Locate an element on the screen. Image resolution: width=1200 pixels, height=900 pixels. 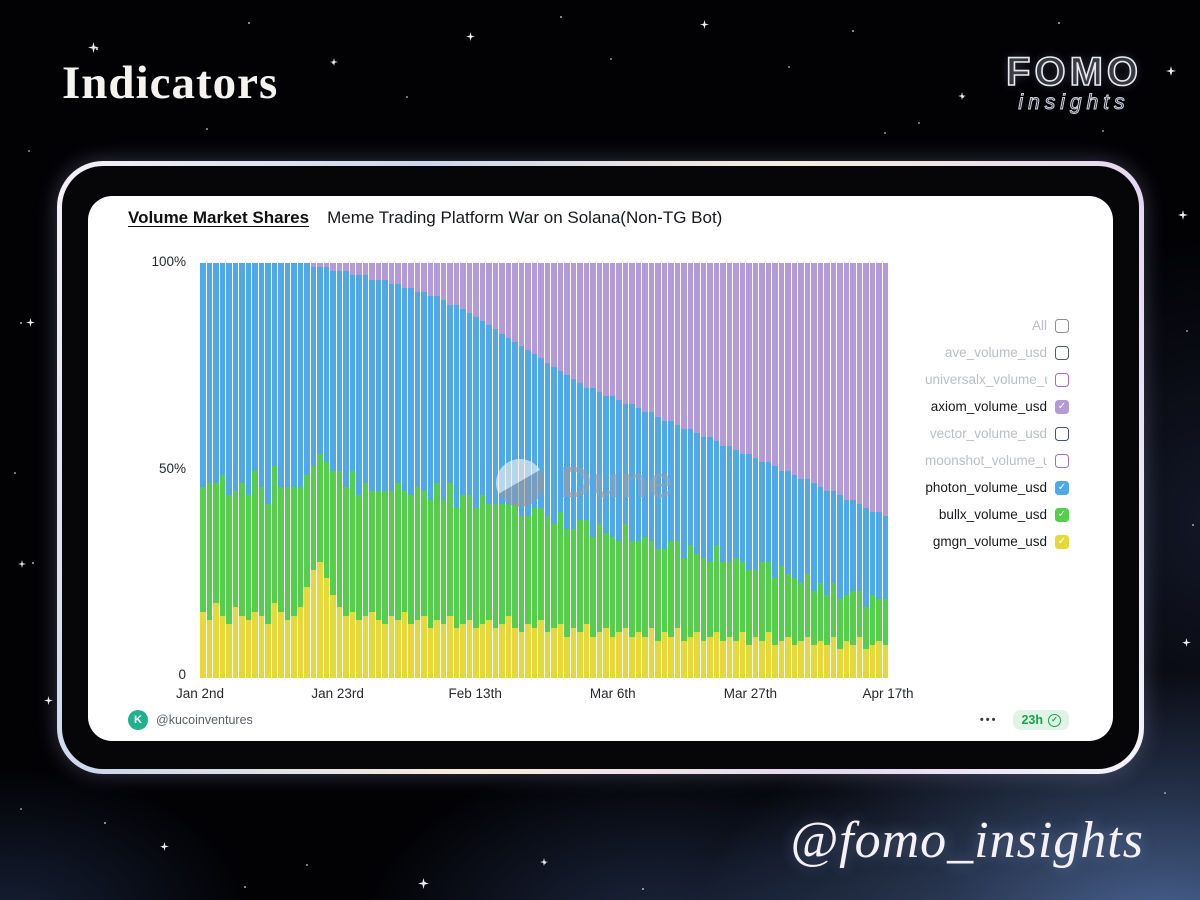
legend-item: photon_volume_usd ✓ is located at coordinates (997, 487).